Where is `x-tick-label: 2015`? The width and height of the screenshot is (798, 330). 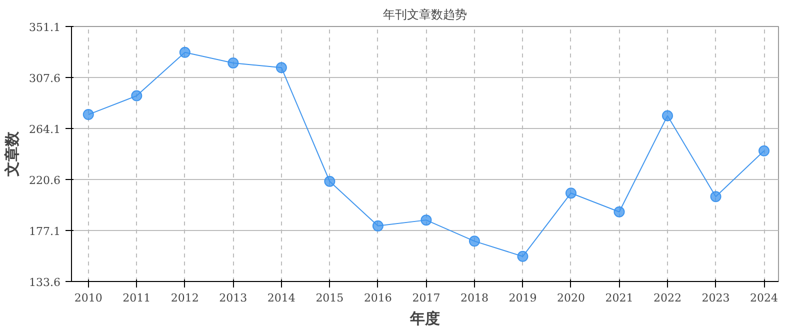
x-tick-label: 2015 is located at coordinates (330, 298).